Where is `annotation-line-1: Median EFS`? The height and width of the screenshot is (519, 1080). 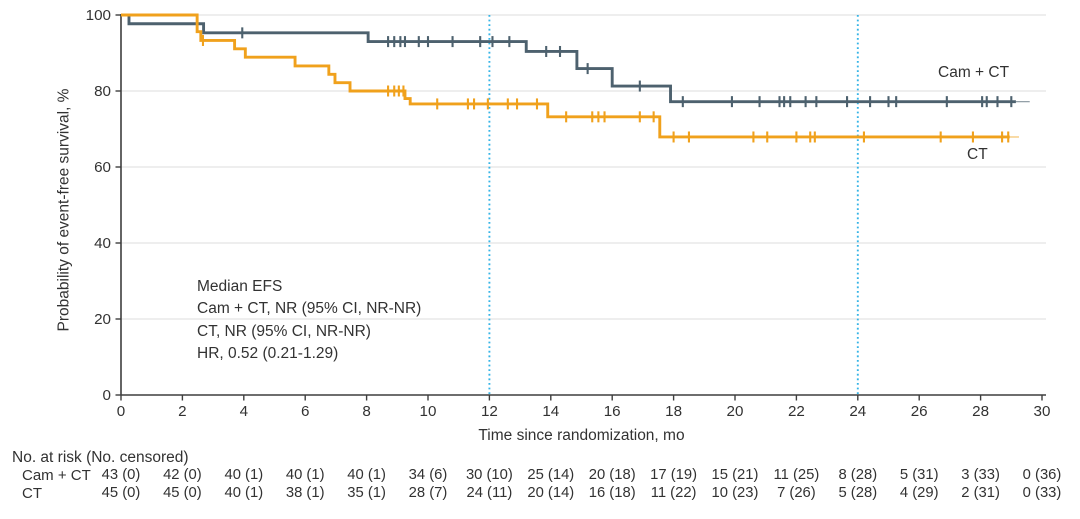
annotation-line-1: Median EFS is located at coordinates (240, 286).